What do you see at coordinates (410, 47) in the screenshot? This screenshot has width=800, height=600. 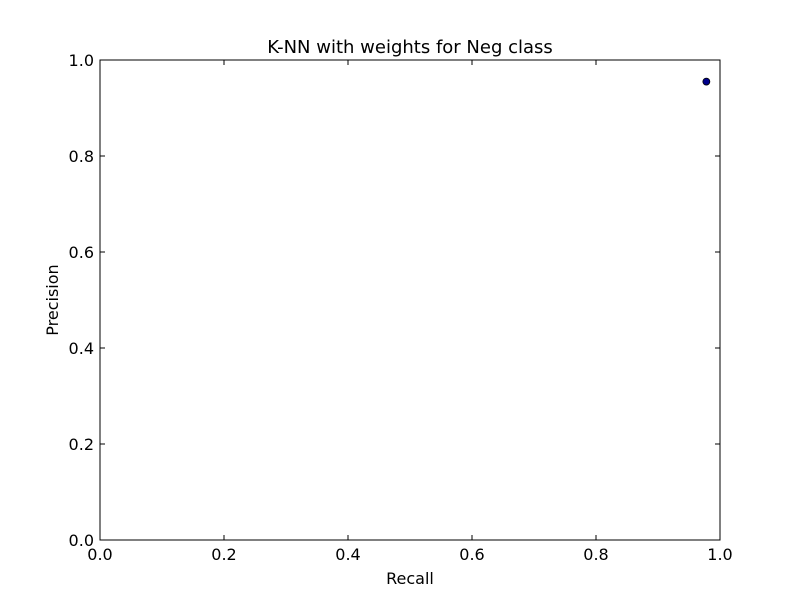 I see `chart-title: K-NN with weights for Neg class` at bounding box center [410, 47].